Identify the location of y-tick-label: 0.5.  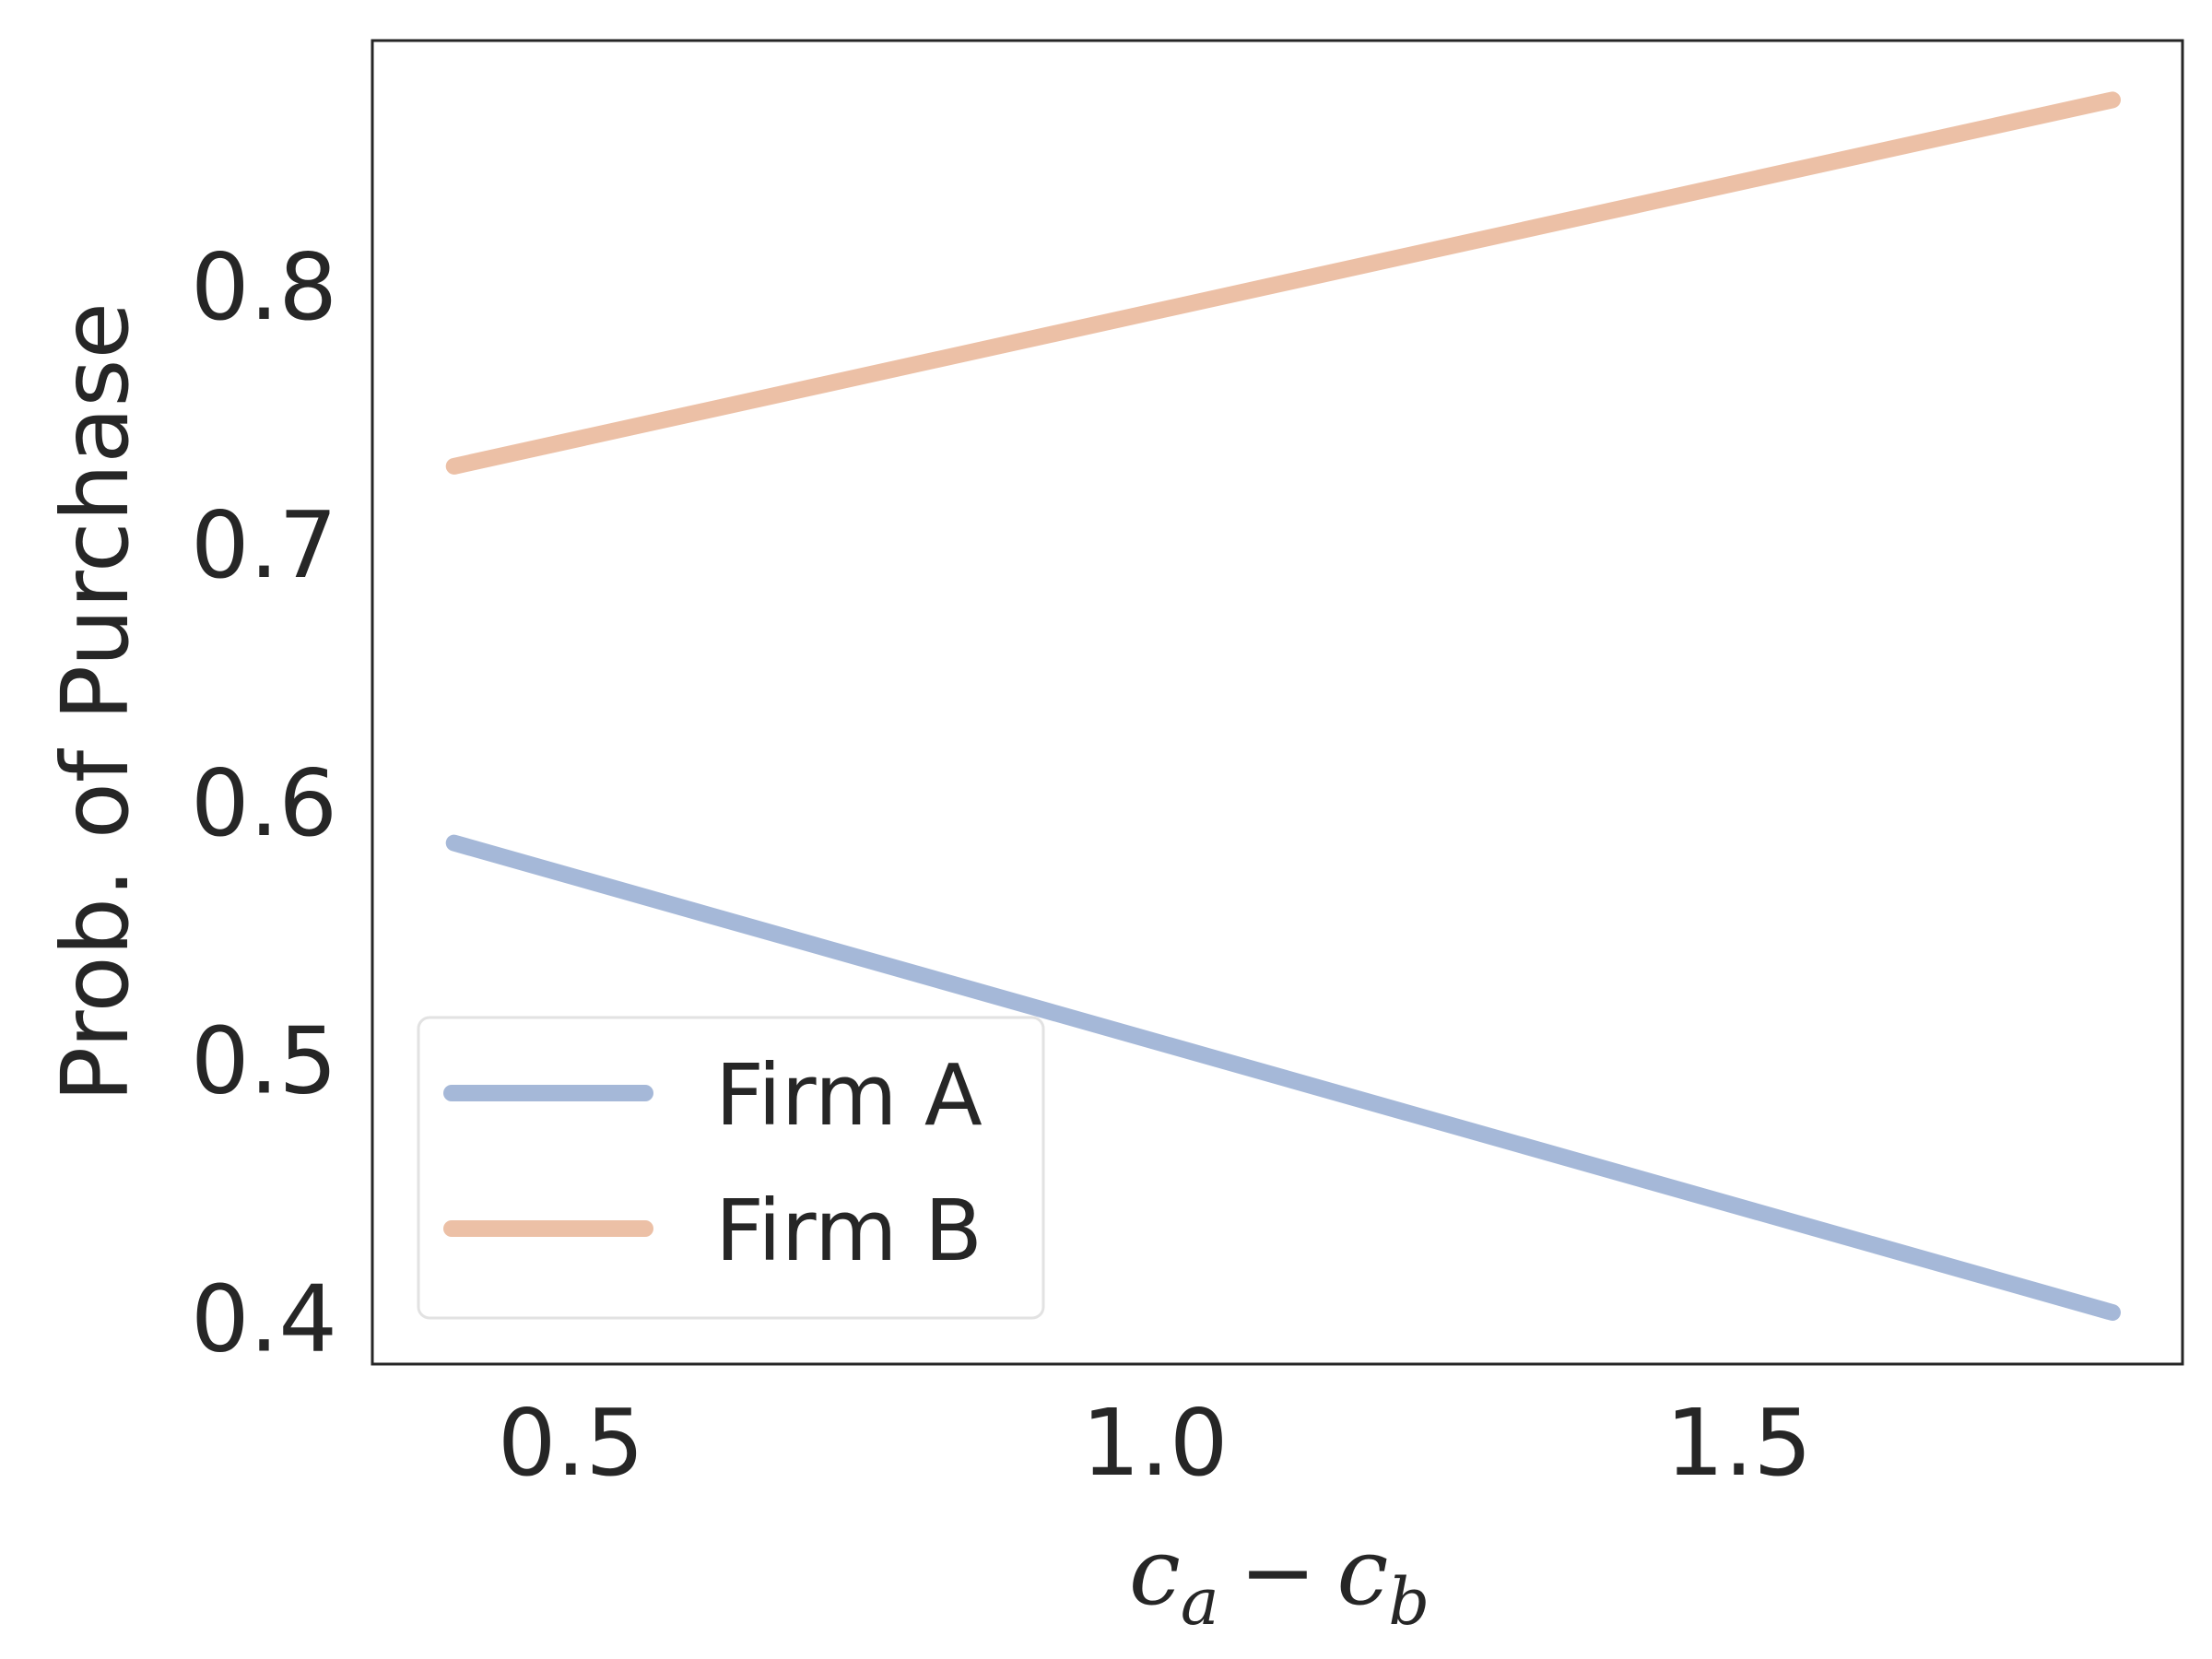
(264, 1061).